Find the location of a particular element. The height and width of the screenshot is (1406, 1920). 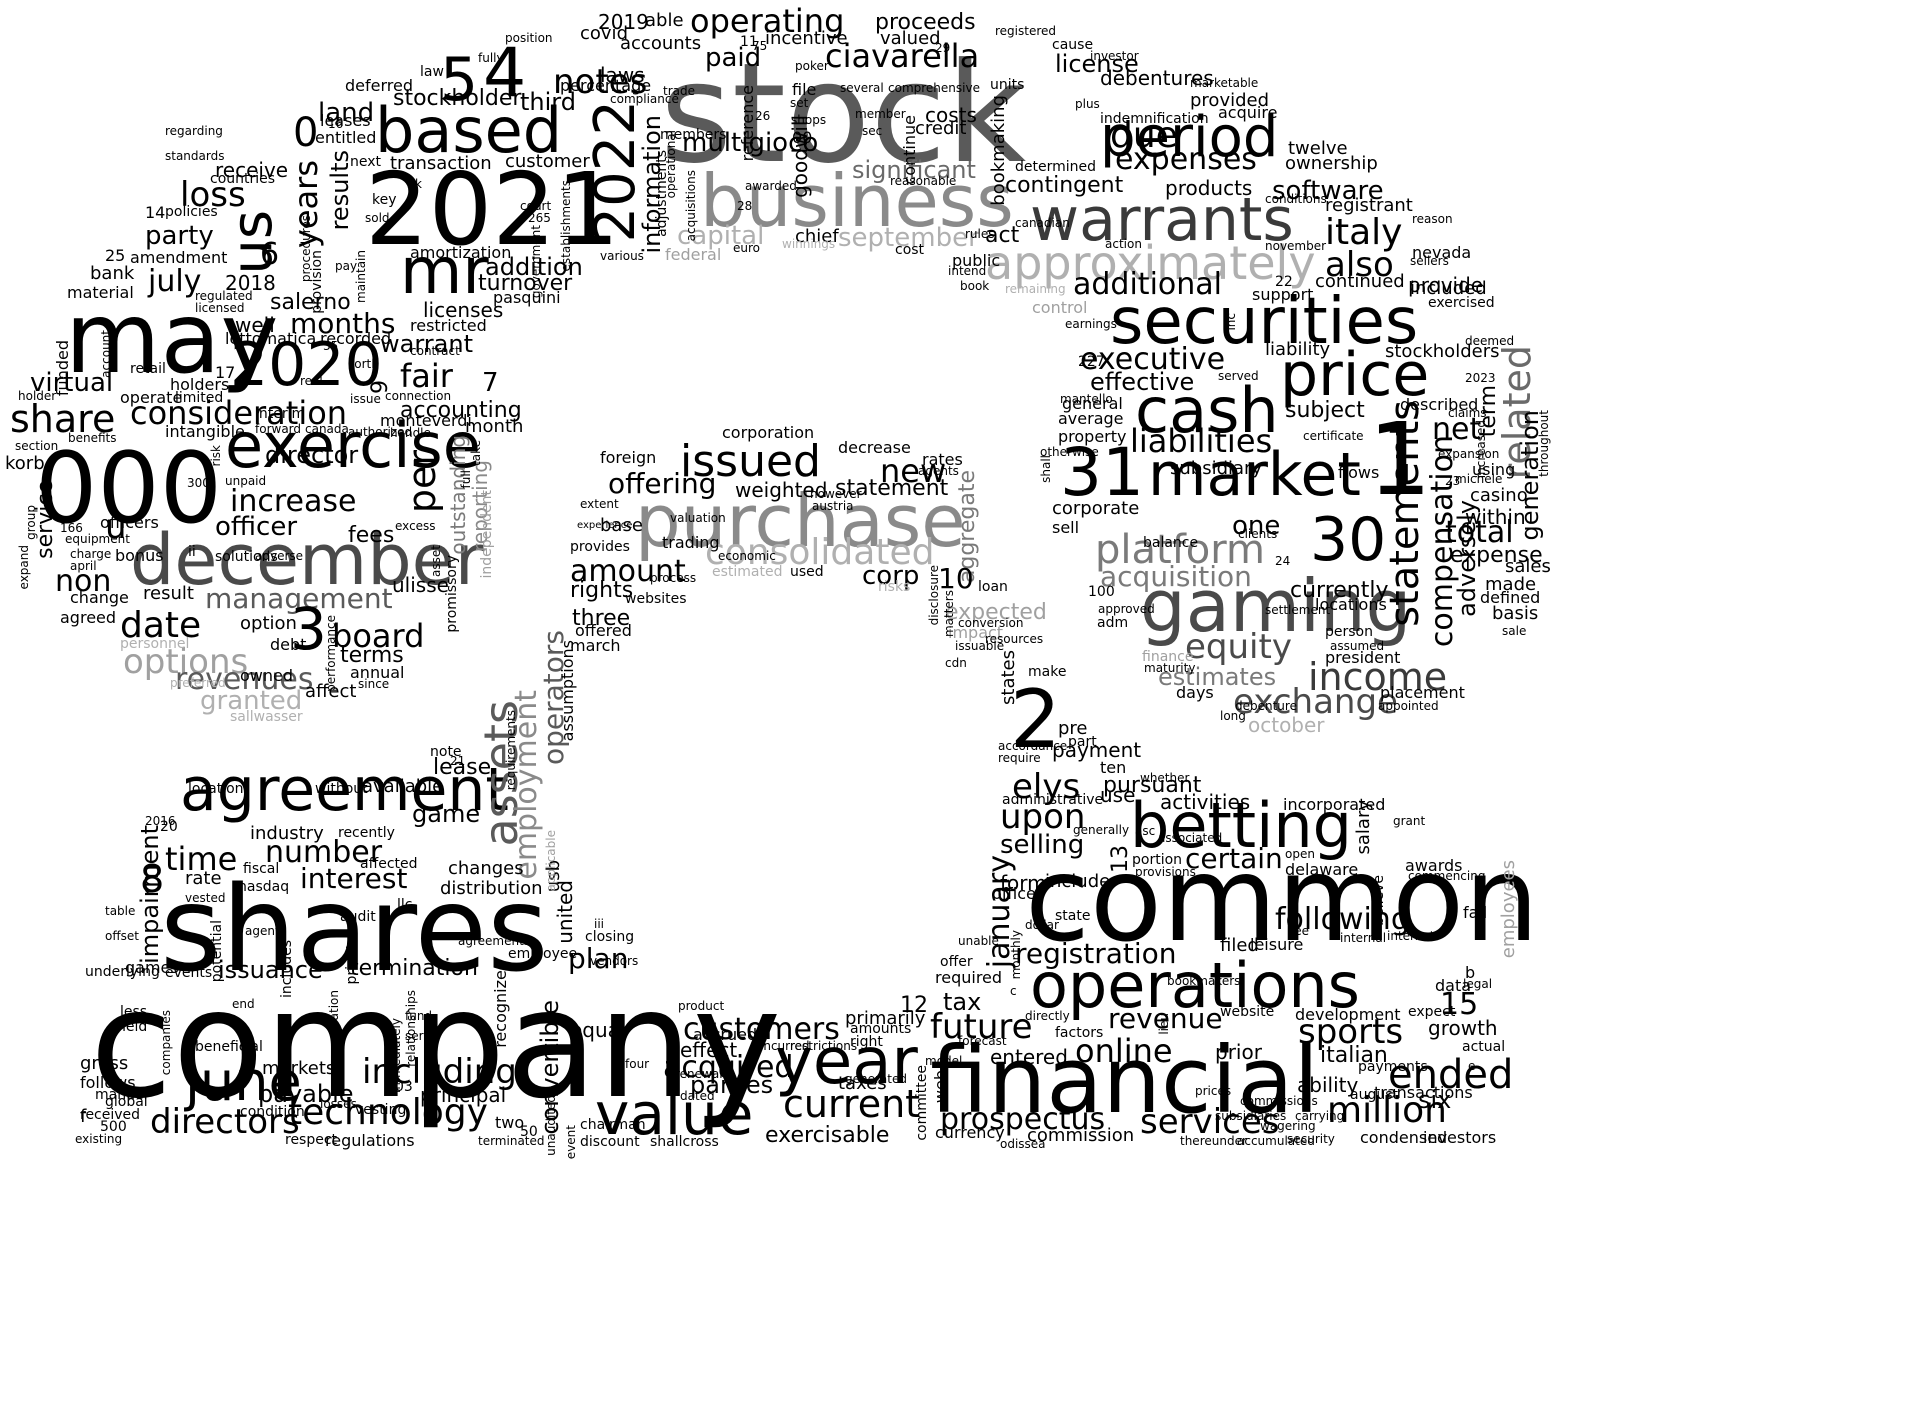

word-reference: reference is located at coordinates (747, 123).